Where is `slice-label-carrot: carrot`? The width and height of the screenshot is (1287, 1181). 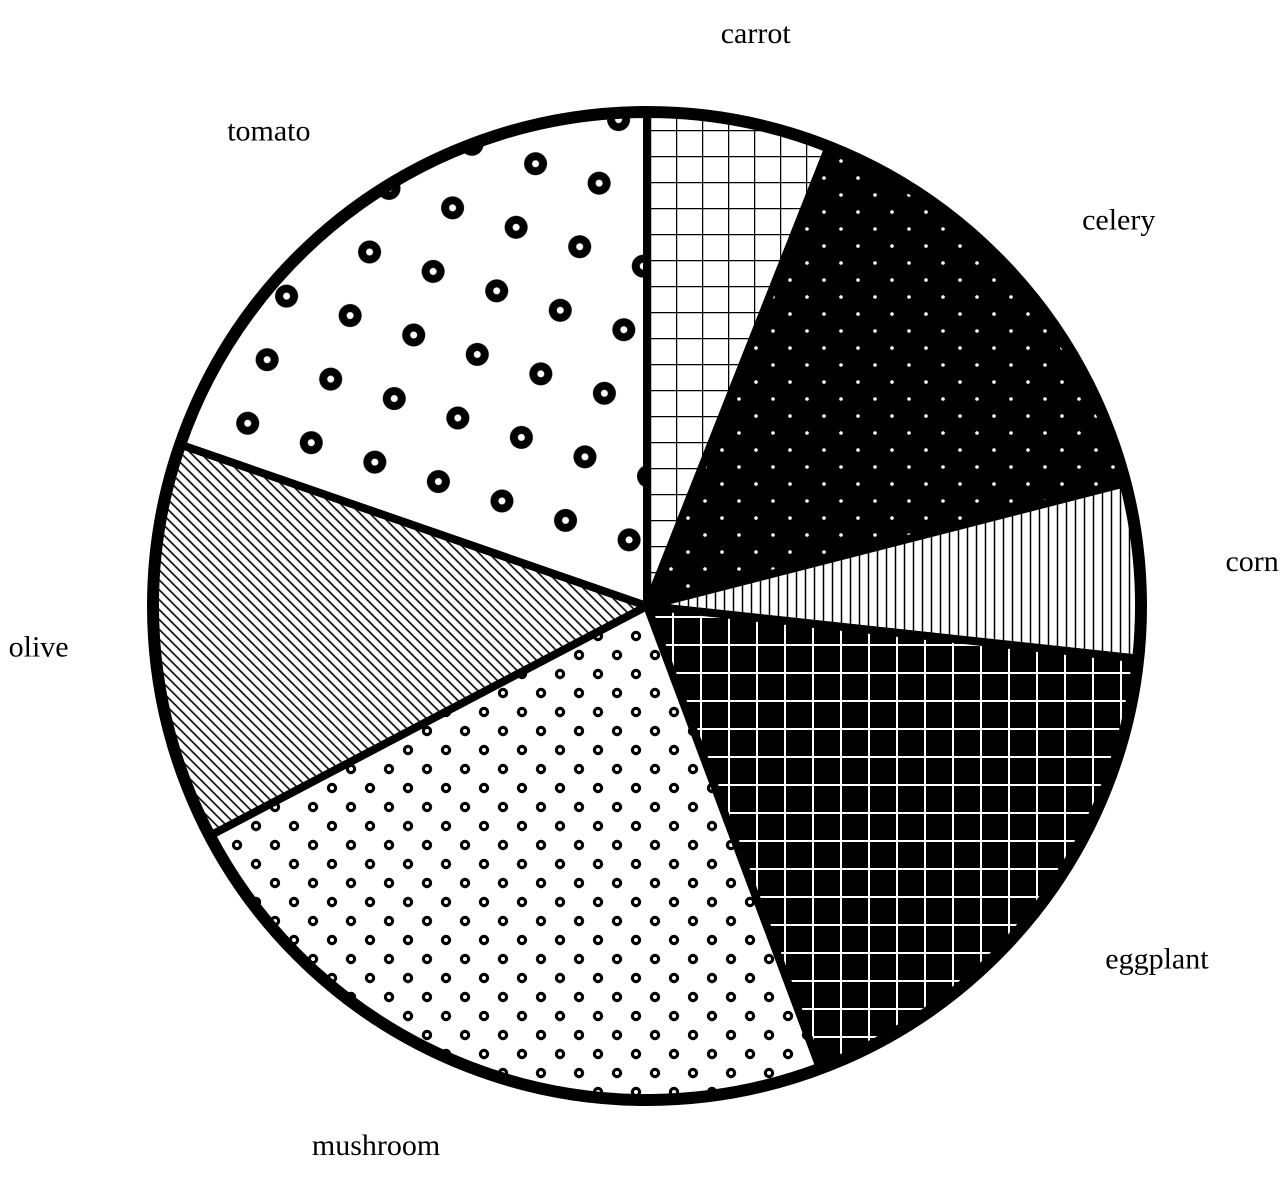 slice-label-carrot: carrot is located at coordinates (756, 33).